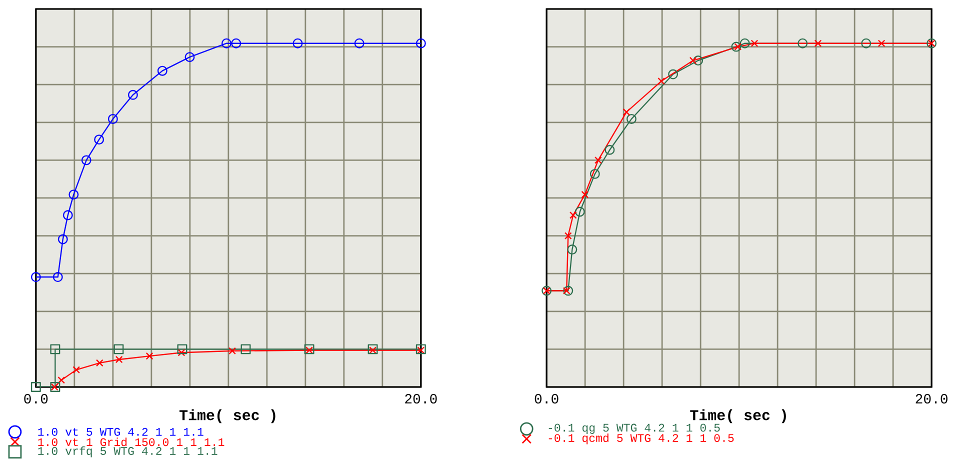 The height and width of the screenshot is (462, 955). Describe the element at coordinates (121, 432) in the screenshot. I see `legend-label: 1.0 vt 5 WTG 4.2 1 1 1.1` at that location.